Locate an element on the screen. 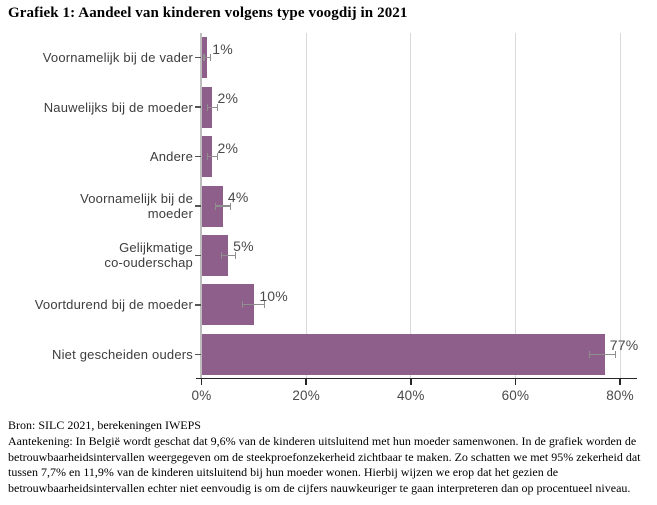 The width and height of the screenshot is (657, 505). source-note: Bron: SILC 2021, berekeningen IWEPS is located at coordinates (104, 425).